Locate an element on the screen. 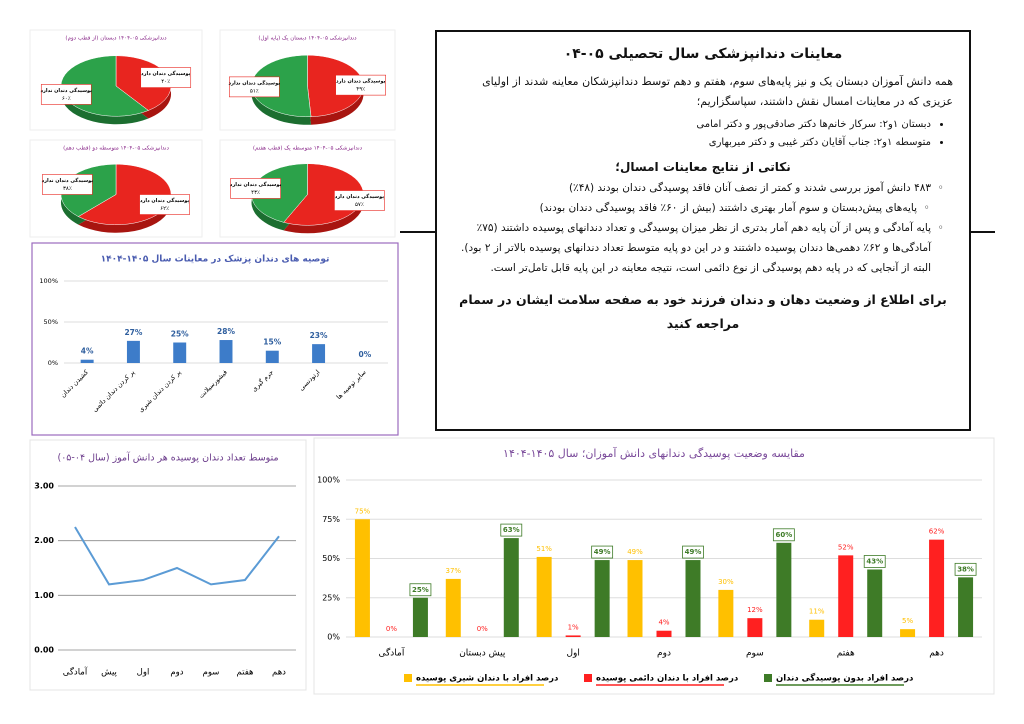 The height and width of the screenshot is (724, 1024). value-label: 27% is located at coordinates (133, 332).